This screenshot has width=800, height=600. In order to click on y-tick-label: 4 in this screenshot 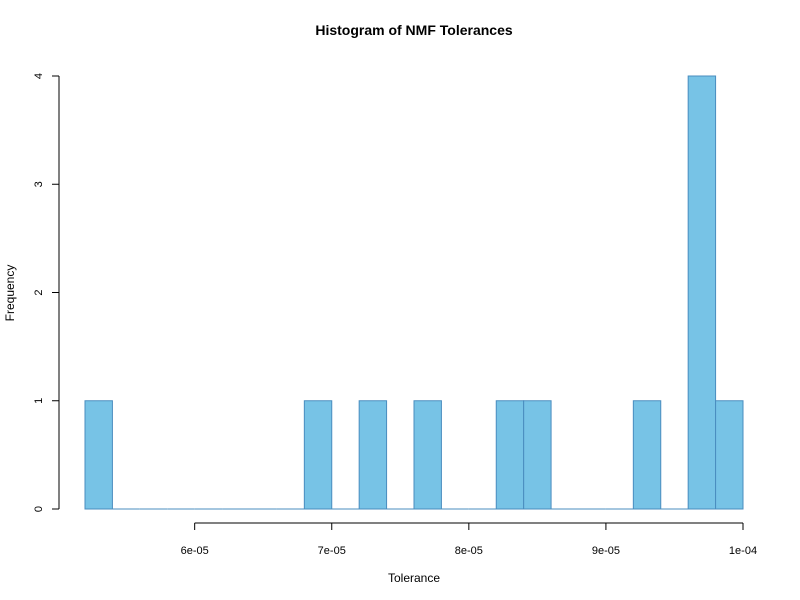, I will do `click(39, 76)`.